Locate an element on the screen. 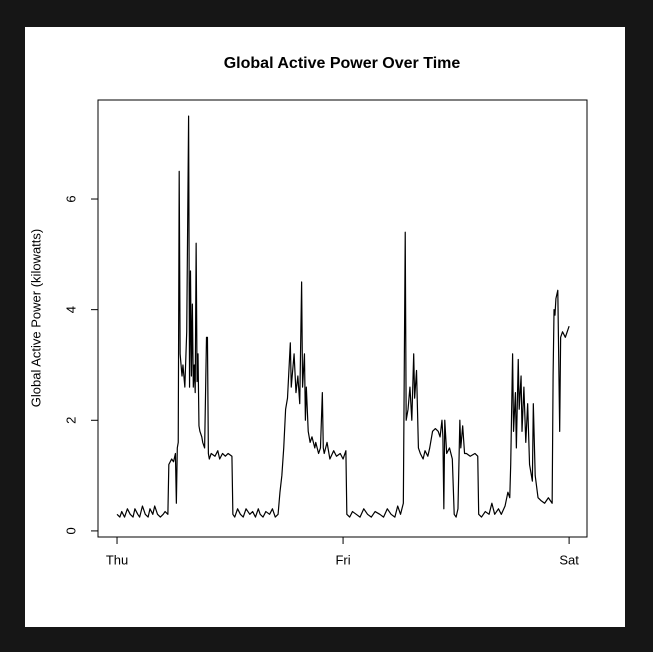 The height and width of the screenshot is (652, 653). y-tick-label: 0 is located at coordinates (70, 530).